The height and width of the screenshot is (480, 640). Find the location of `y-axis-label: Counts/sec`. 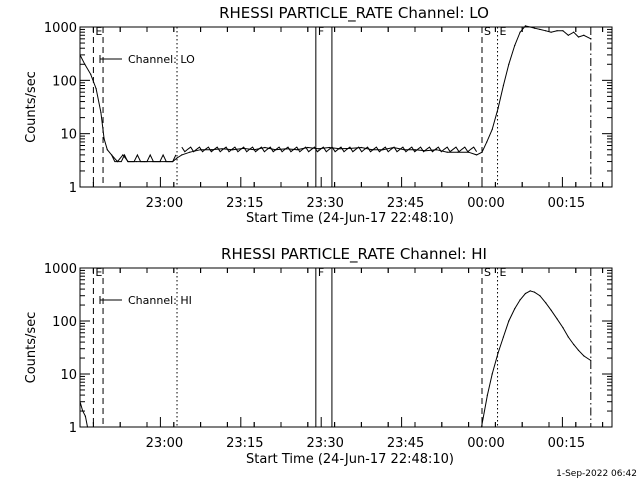

y-axis-label: Counts/sec is located at coordinates (31, 348).